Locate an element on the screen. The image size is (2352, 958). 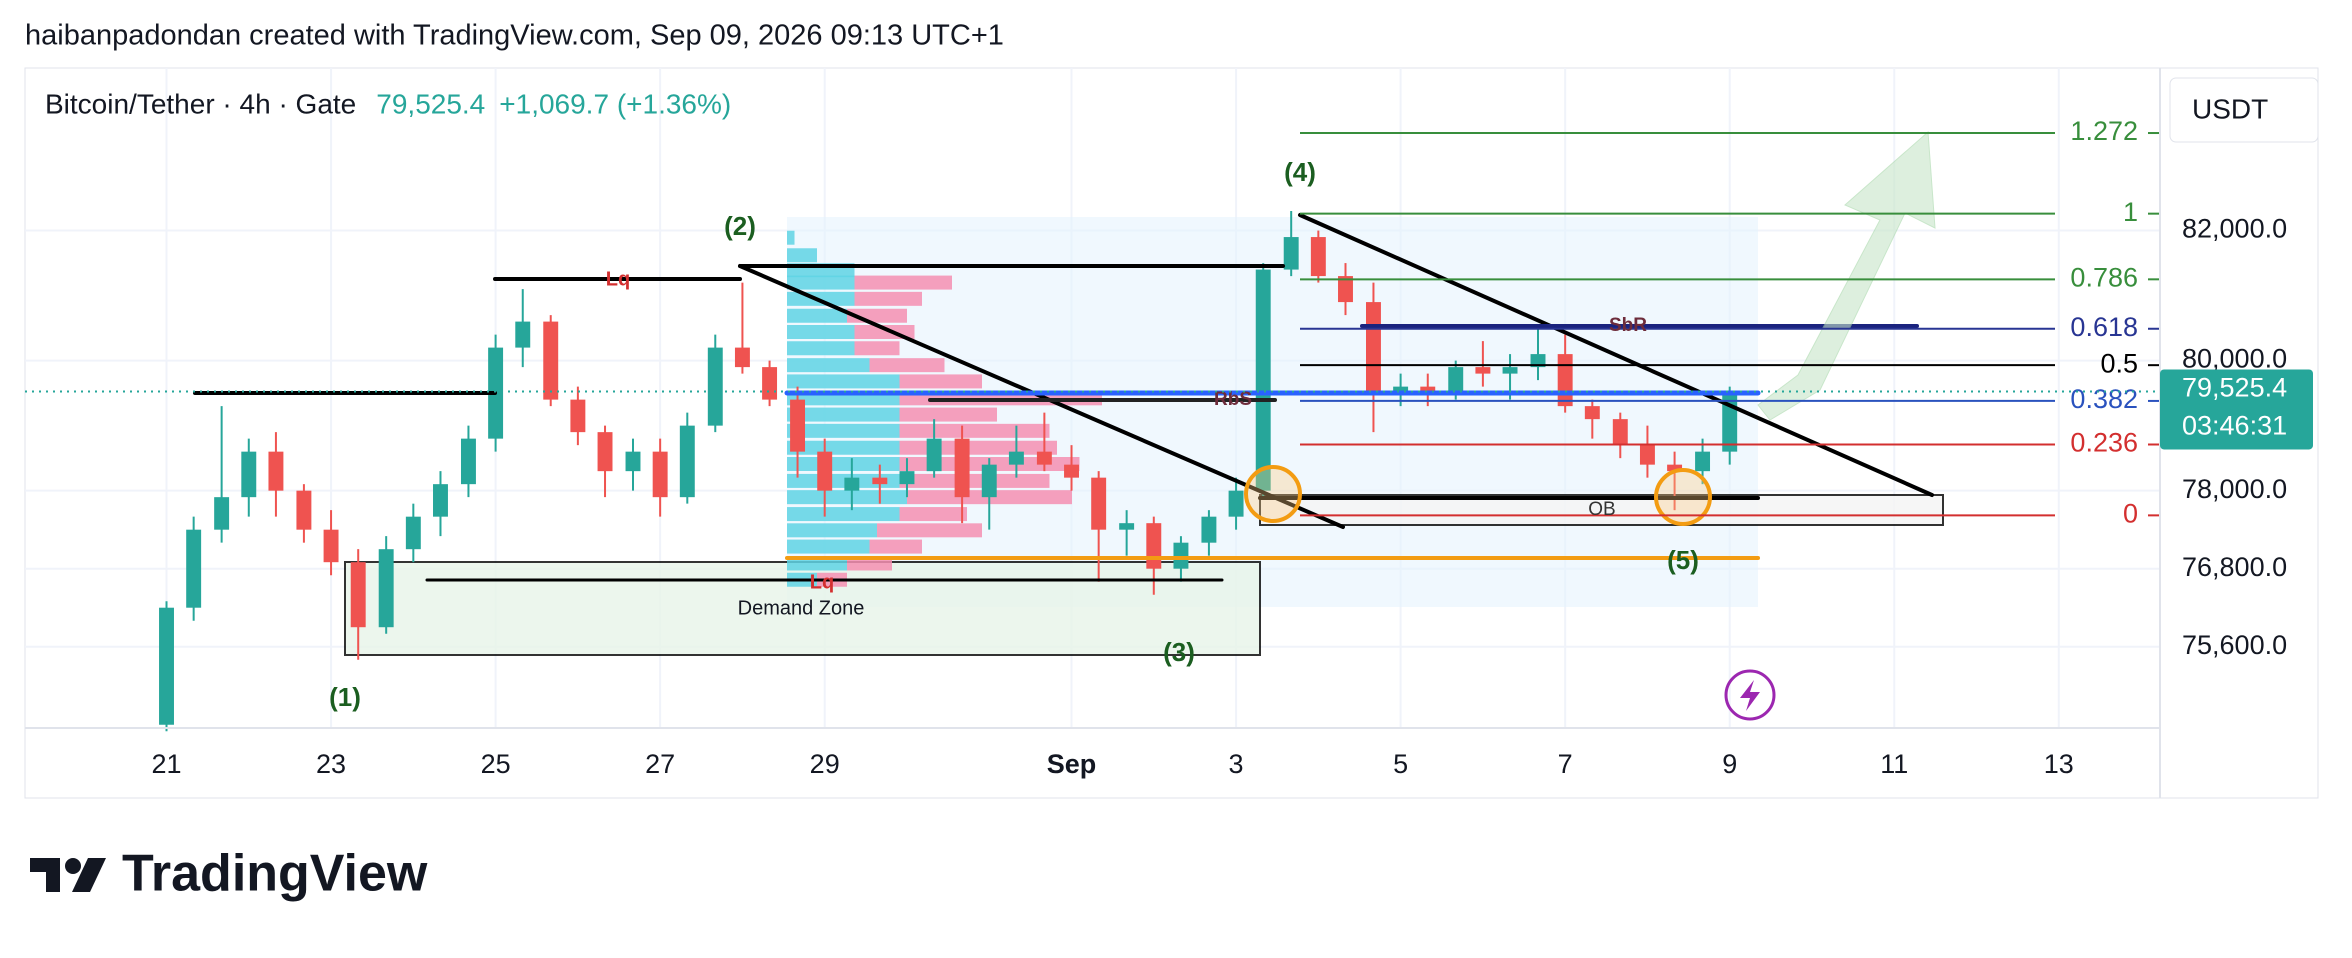
x-tick-label: 5 is located at coordinates (1400, 764).